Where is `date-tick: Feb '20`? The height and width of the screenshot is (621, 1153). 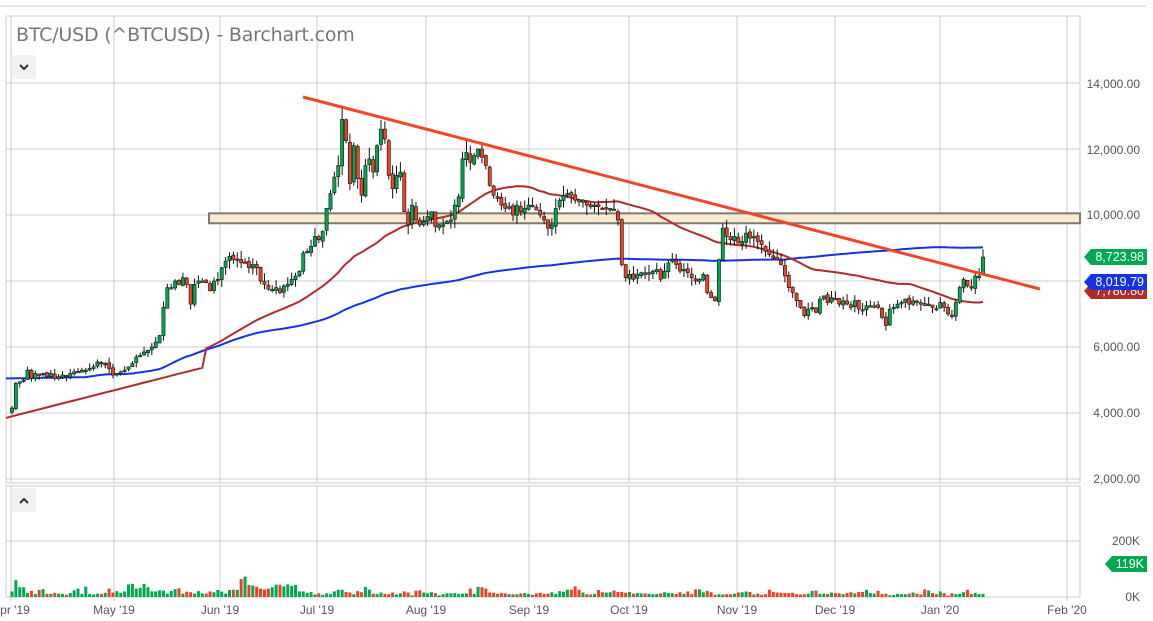
date-tick: Feb '20 is located at coordinates (1067, 610).